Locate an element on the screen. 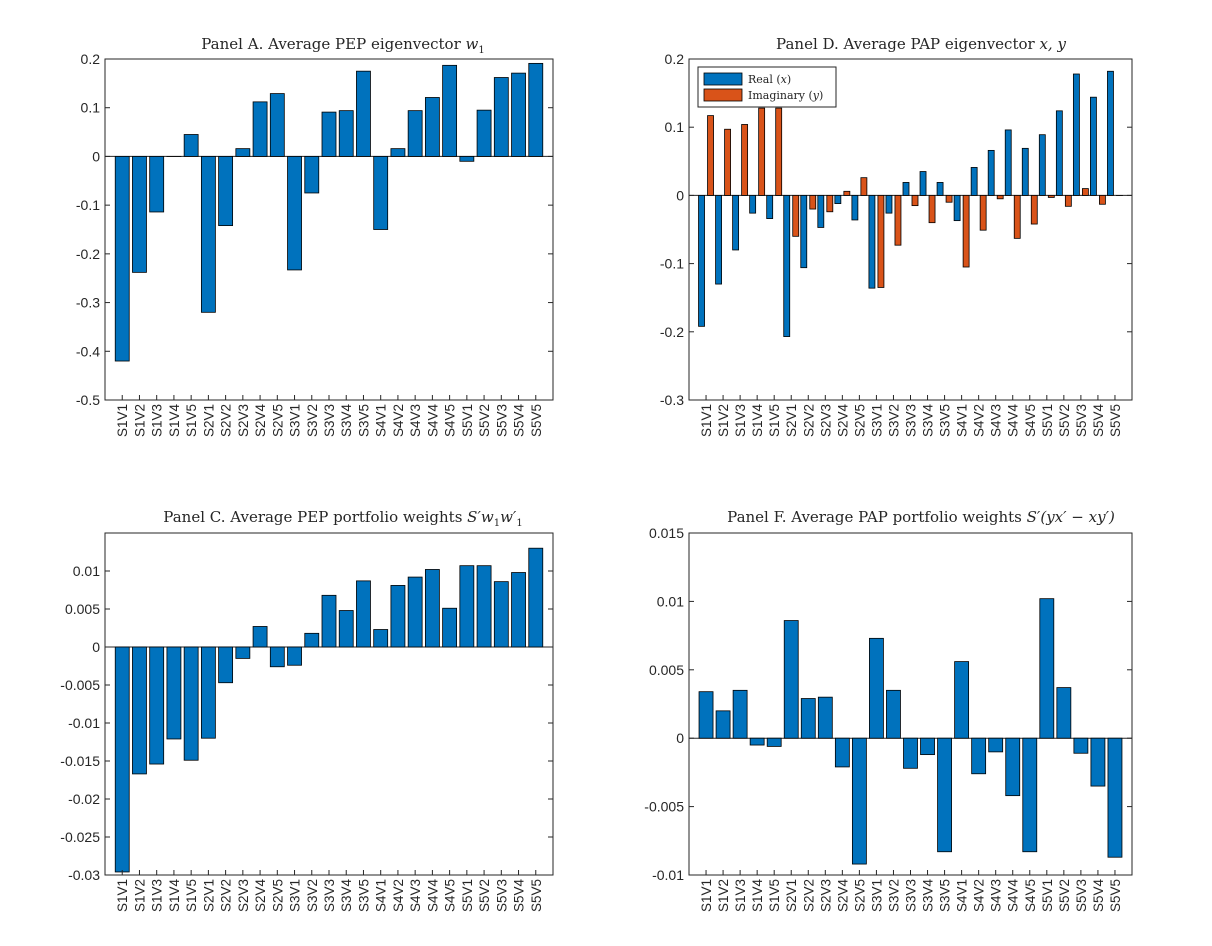 Image resolution: width=1212 pixels, height=946 pixels. x-tick-label: S2V4 is located at coordinates (260, 421).